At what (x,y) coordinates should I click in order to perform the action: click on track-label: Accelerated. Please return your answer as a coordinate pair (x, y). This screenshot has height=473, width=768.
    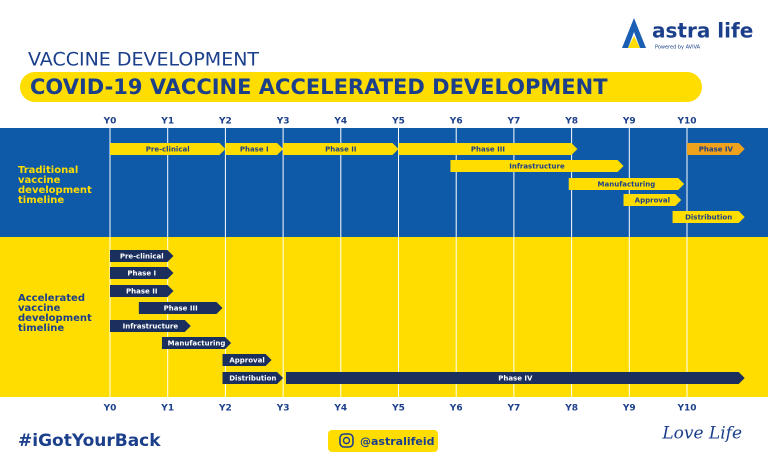
    Looking at the image, I should click on (51, 298).